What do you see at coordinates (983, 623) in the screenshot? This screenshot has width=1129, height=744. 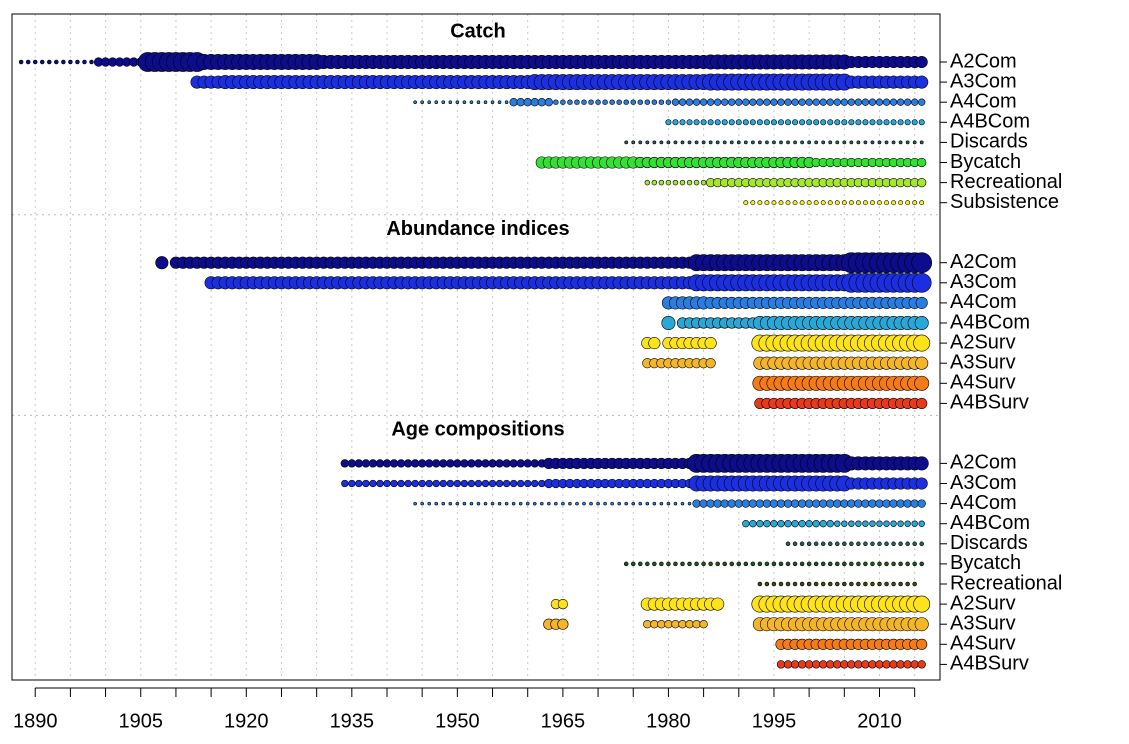 I see `row-label: A3Surv` at bounding box center [983, 623].